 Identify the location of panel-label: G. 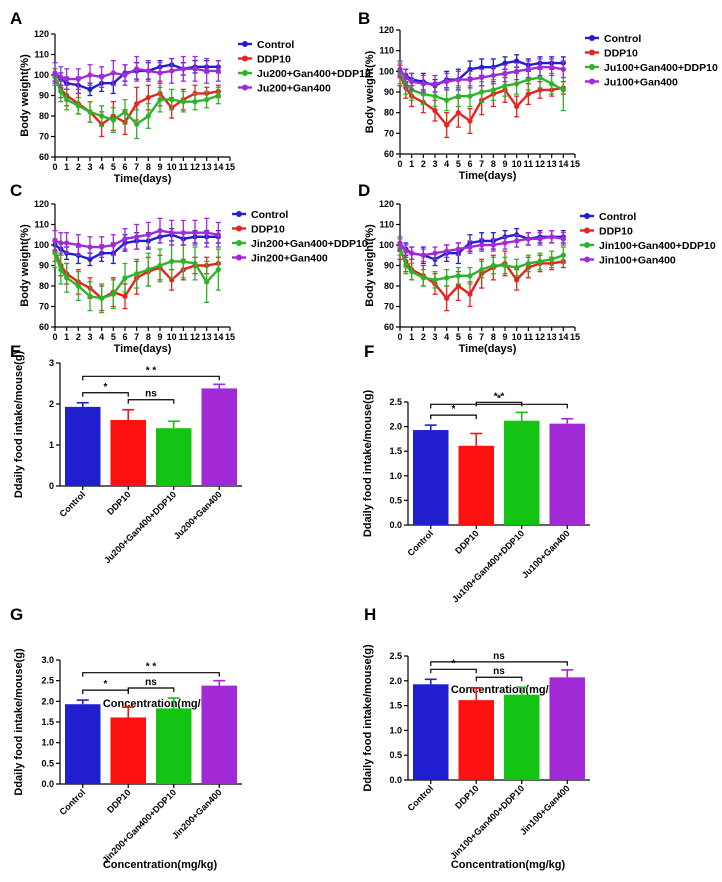
(16, 614).